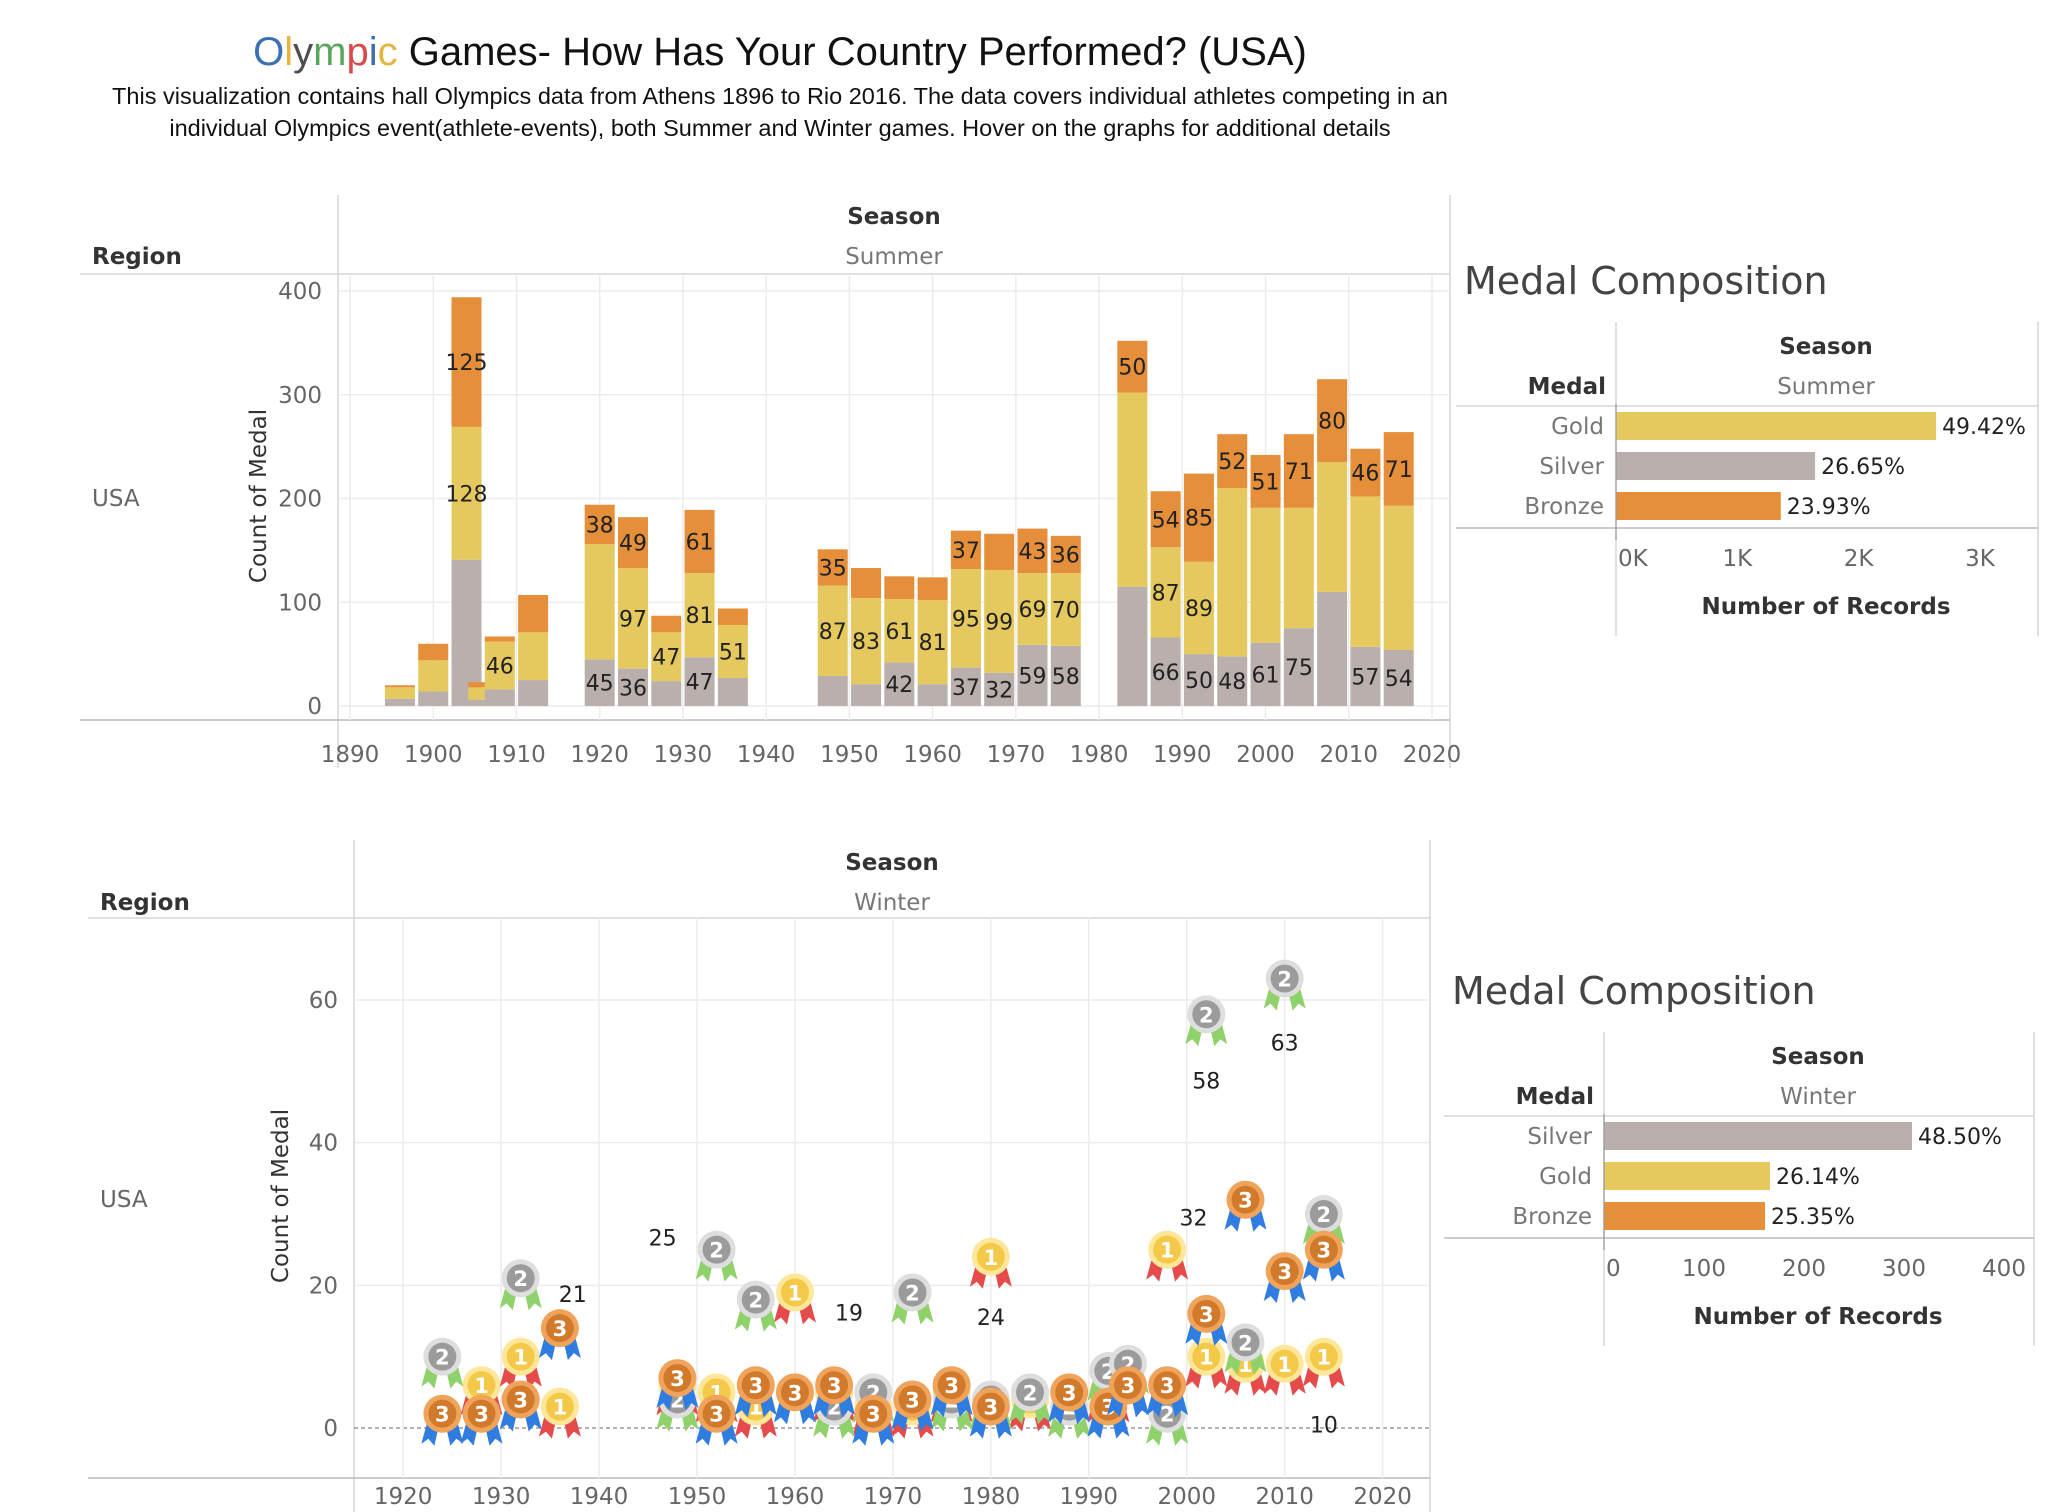 The image size is (2062, 1512). What do you see at coordinates (899, 501) in the screenshot?
I see `summer-bars` at bounding box center [899, 501].